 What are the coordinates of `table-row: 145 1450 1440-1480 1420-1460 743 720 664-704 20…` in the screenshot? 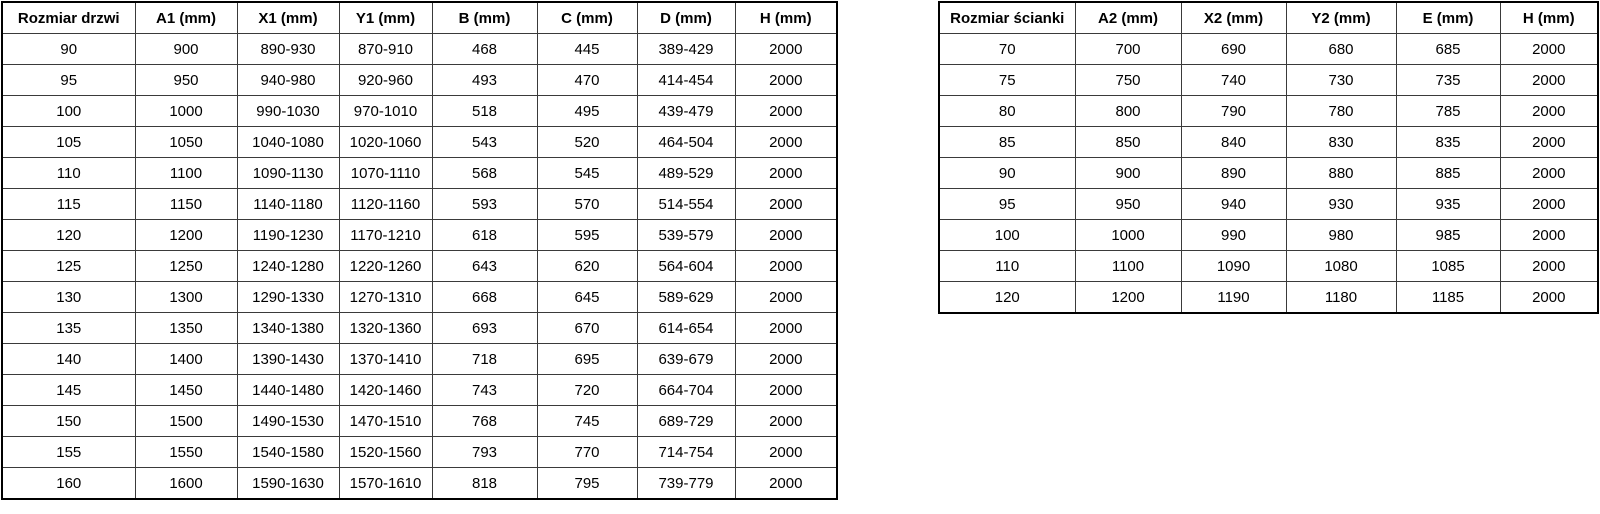 It's located at (419, 390).